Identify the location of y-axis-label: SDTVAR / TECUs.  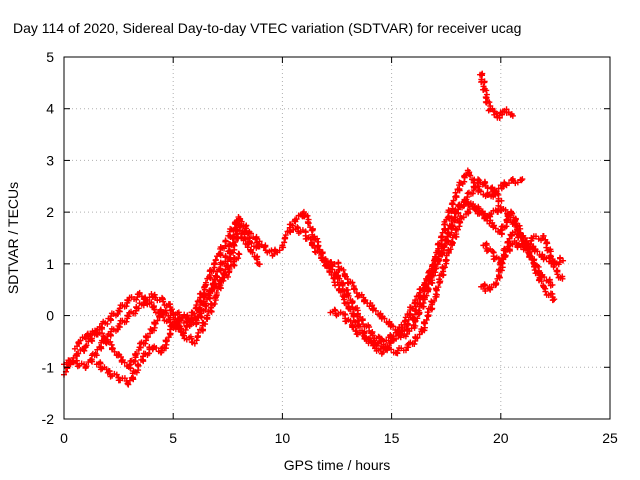
(13, 238).